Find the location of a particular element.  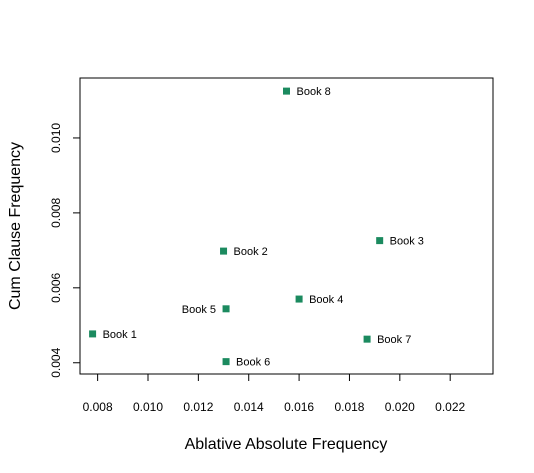

y-tick-label: 0.008 is located at coordinates (56, 213).